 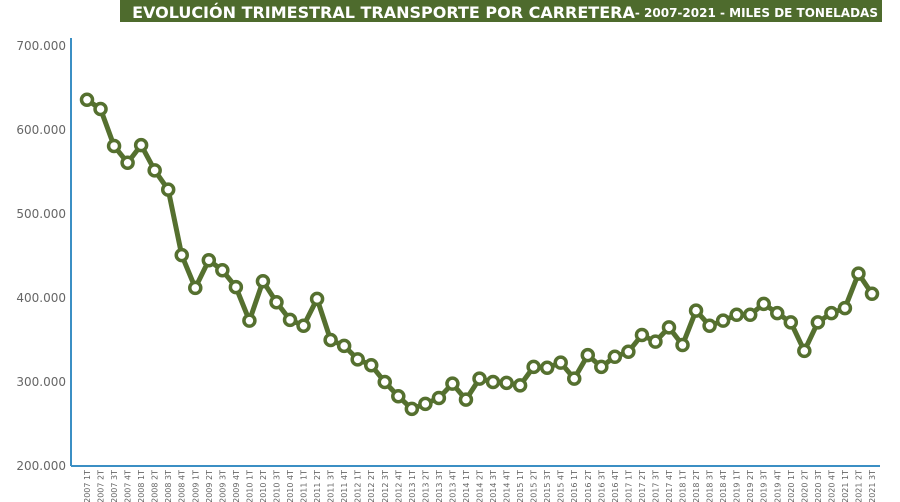 I want to click on x-tick-label: 2015 4T, so click(x=561, y=486).